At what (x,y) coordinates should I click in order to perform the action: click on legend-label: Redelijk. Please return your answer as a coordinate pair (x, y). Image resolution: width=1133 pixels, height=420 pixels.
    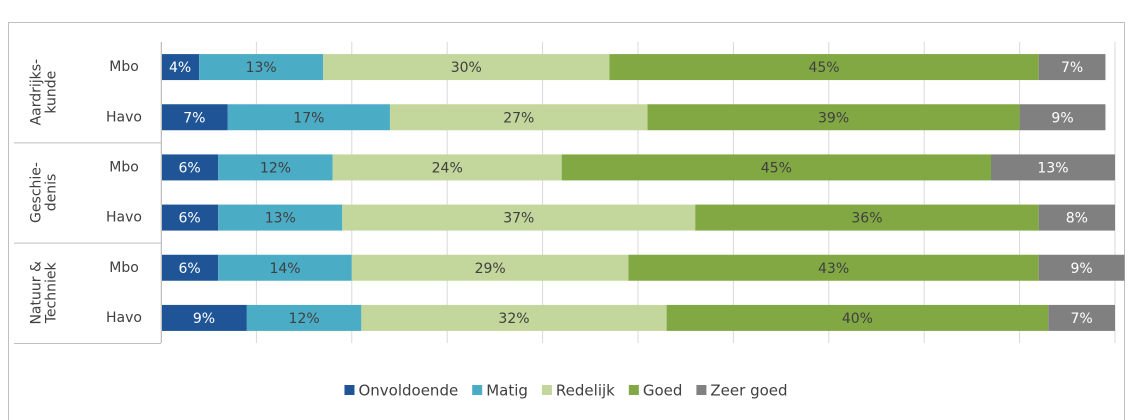
    Looking at the image, I should click on (585, 391).